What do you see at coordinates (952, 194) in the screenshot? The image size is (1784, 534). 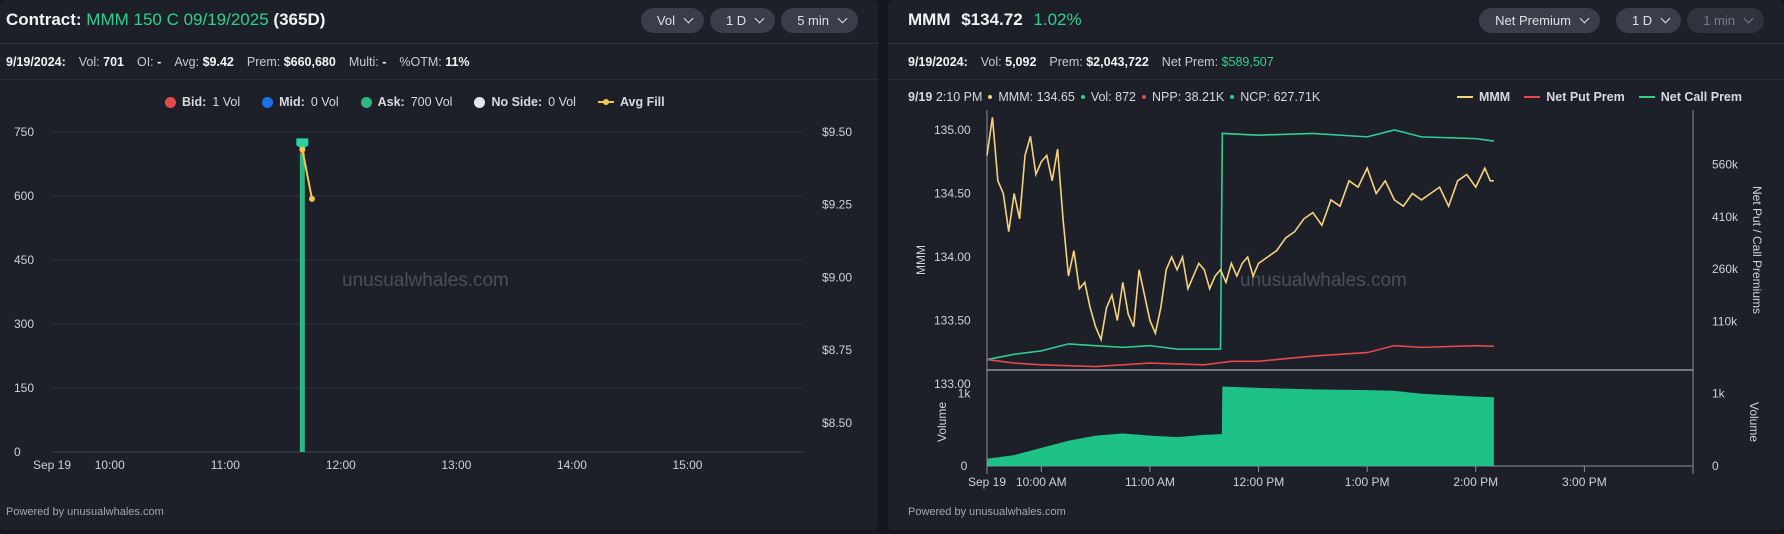 I see `y-tick-label: 134.50` at bounding box center [952, 194].